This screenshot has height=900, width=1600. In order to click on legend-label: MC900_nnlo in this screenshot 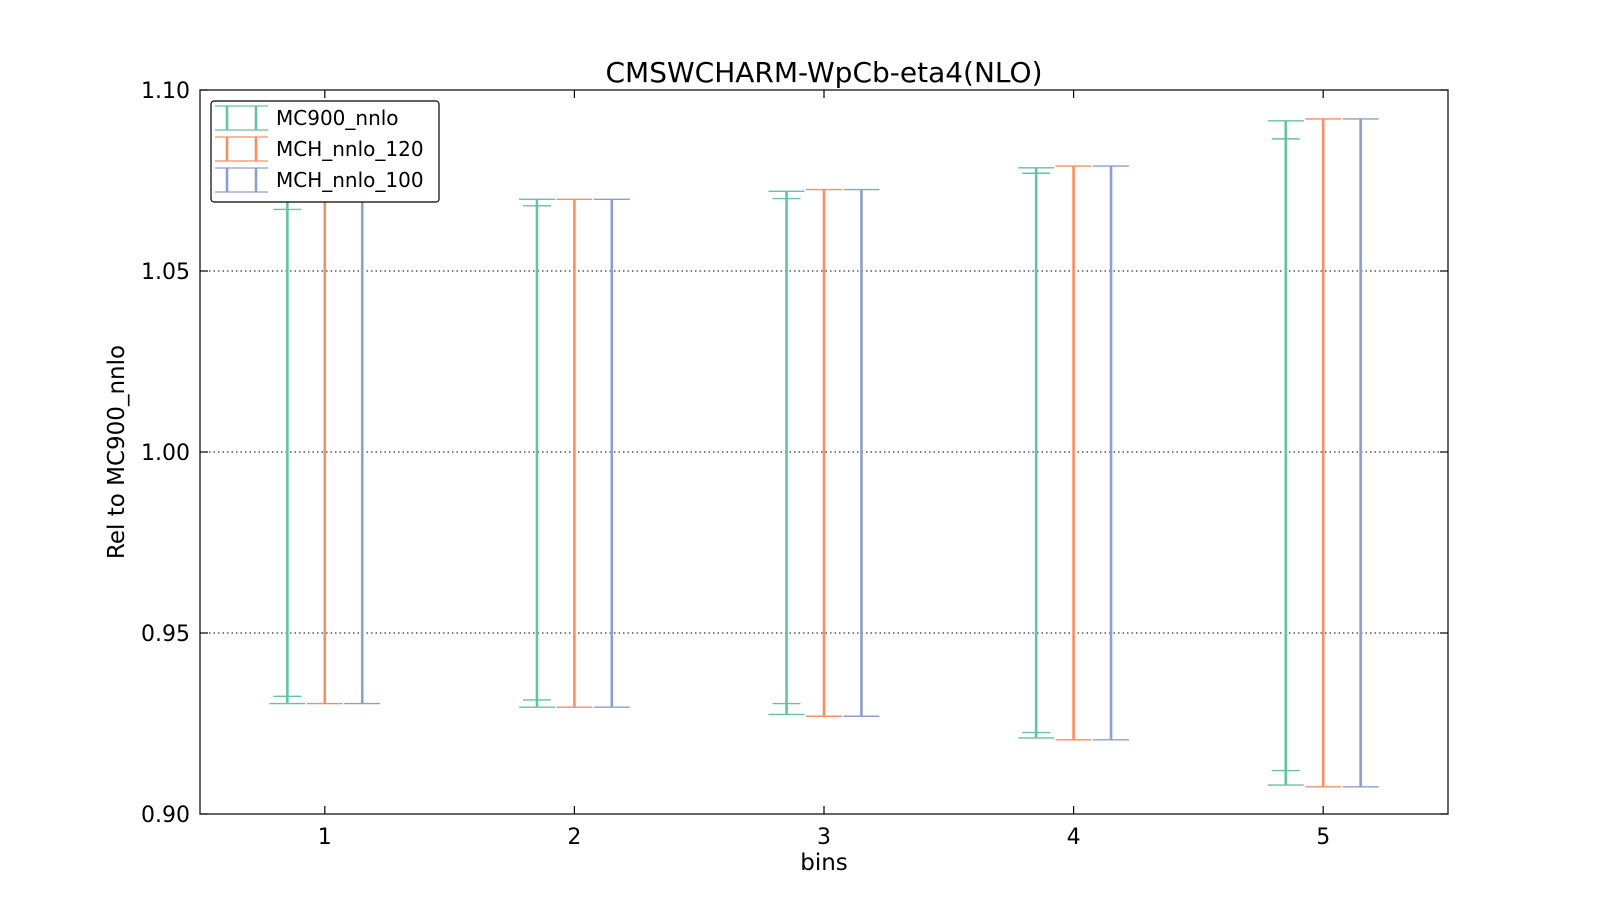, I will do `click(337, 118)`.